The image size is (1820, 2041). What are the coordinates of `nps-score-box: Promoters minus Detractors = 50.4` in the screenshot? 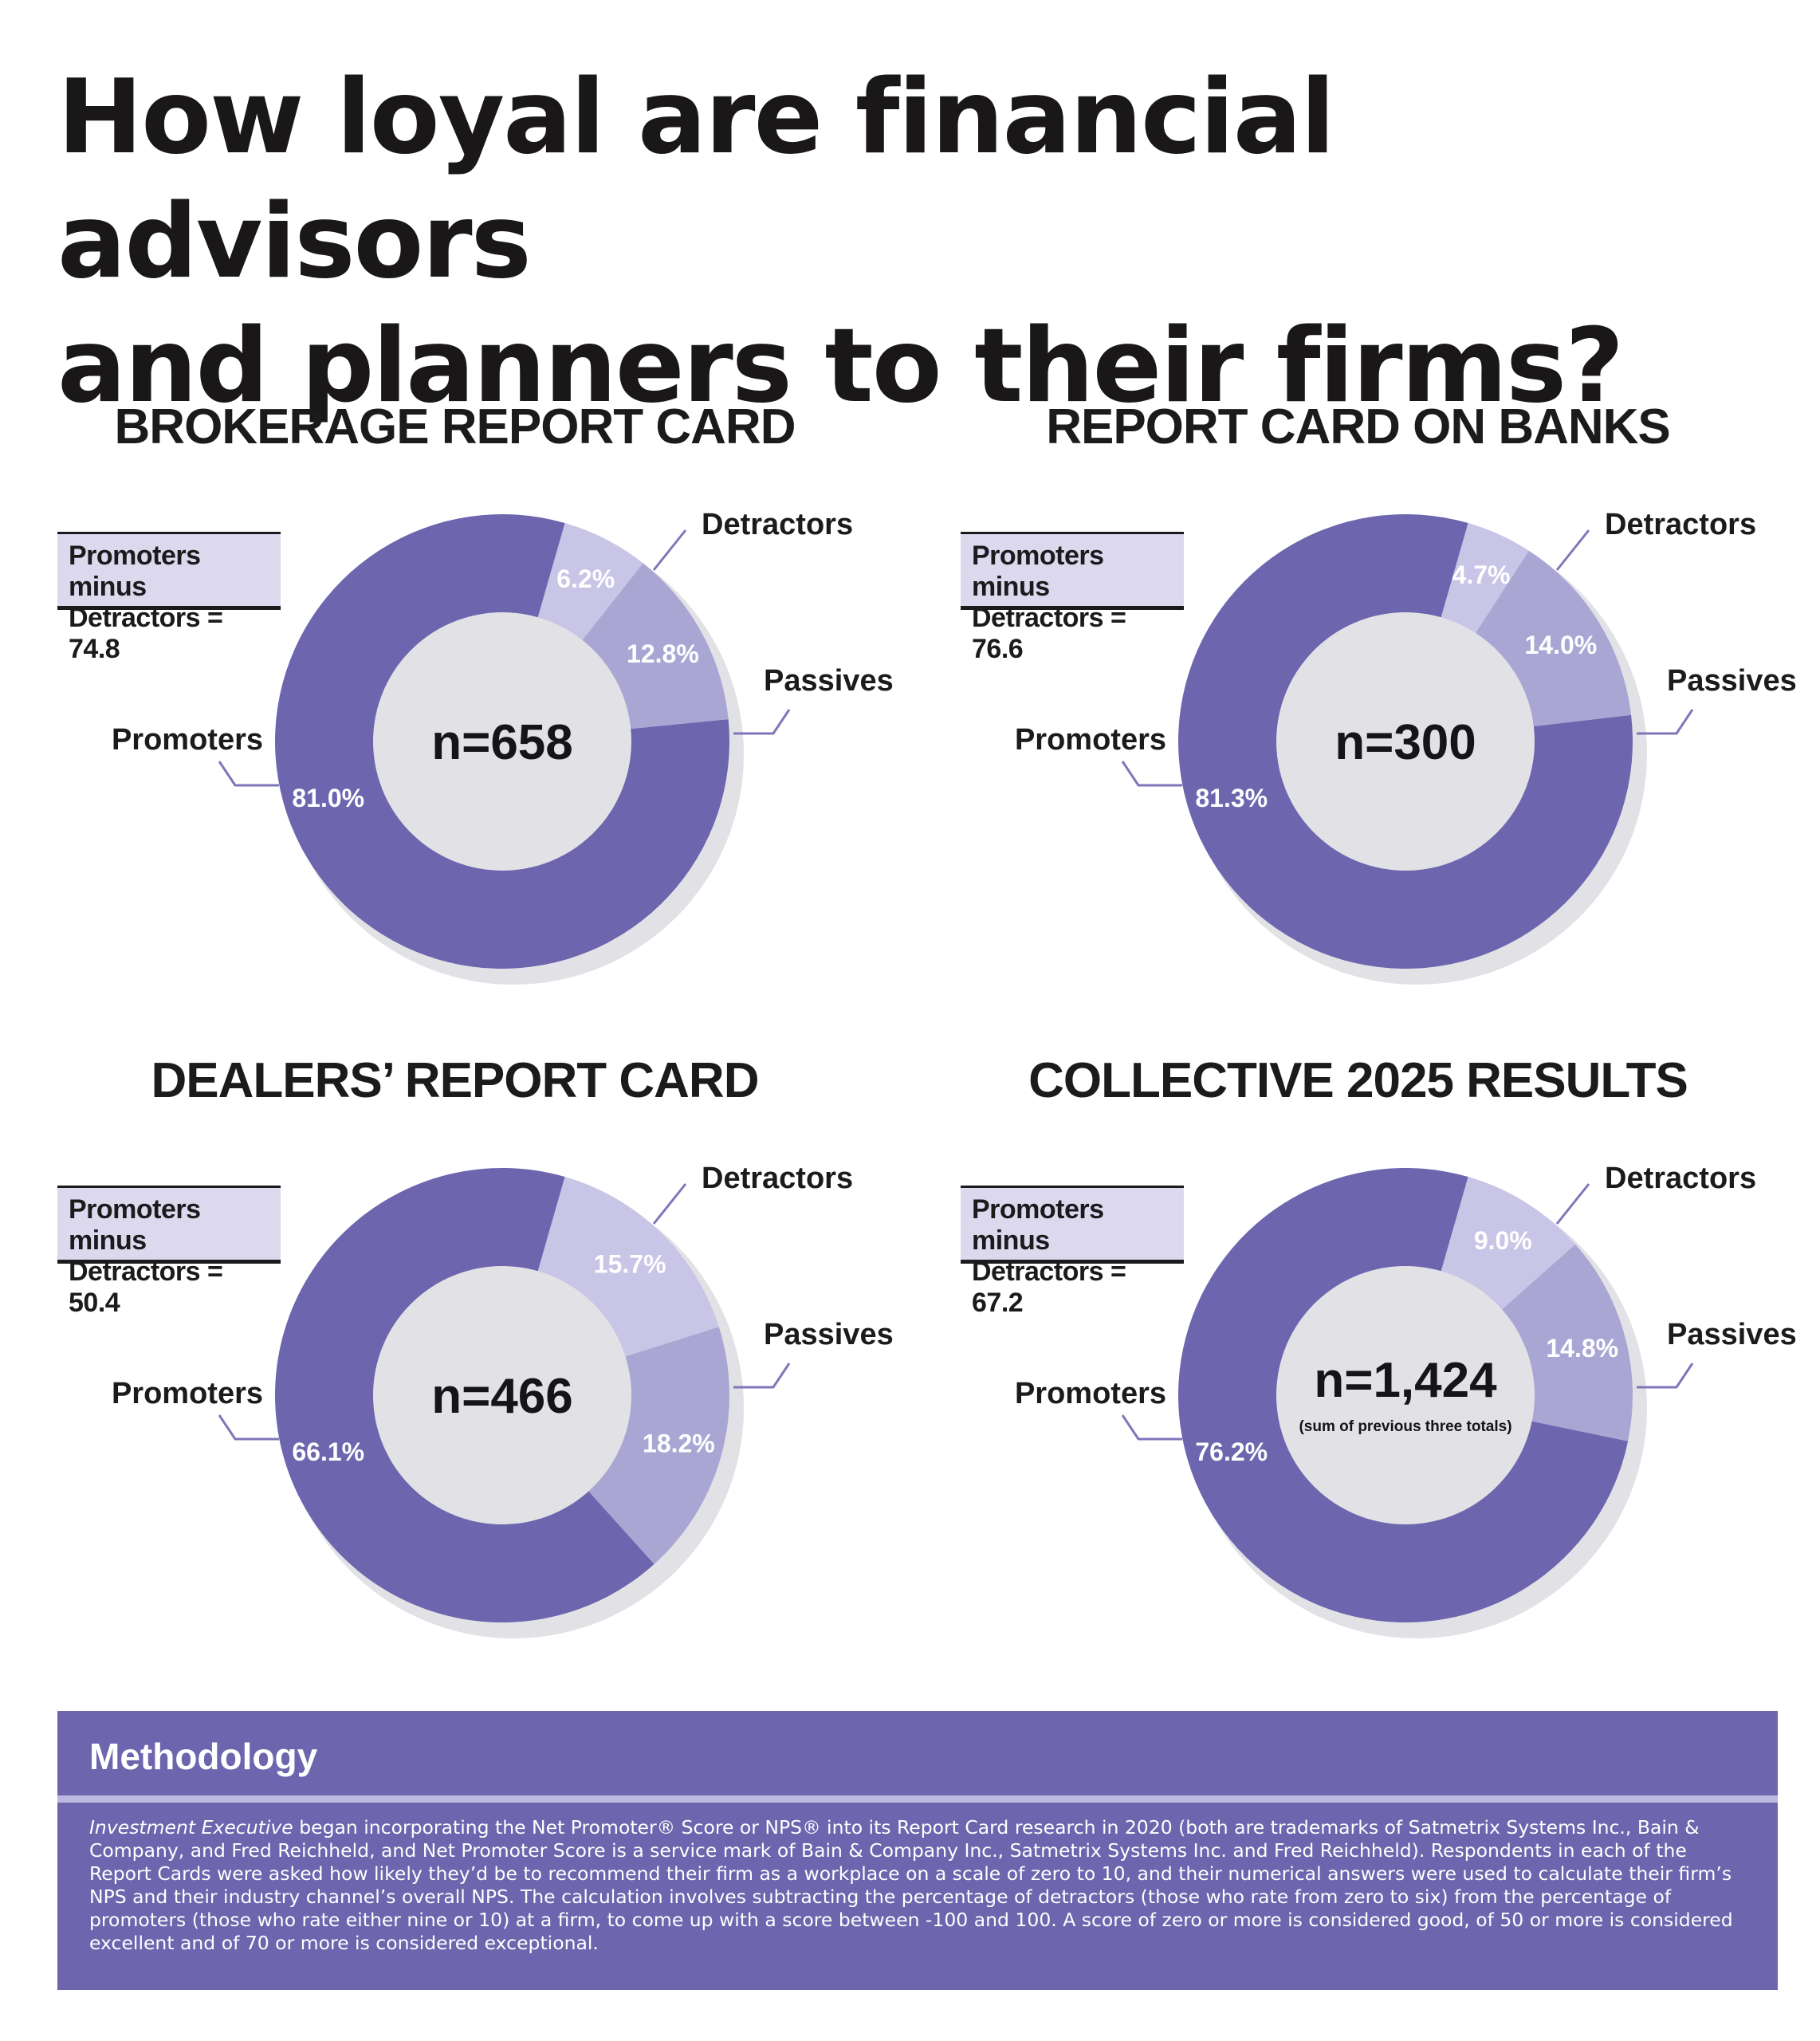 It's located at (169, 1252).